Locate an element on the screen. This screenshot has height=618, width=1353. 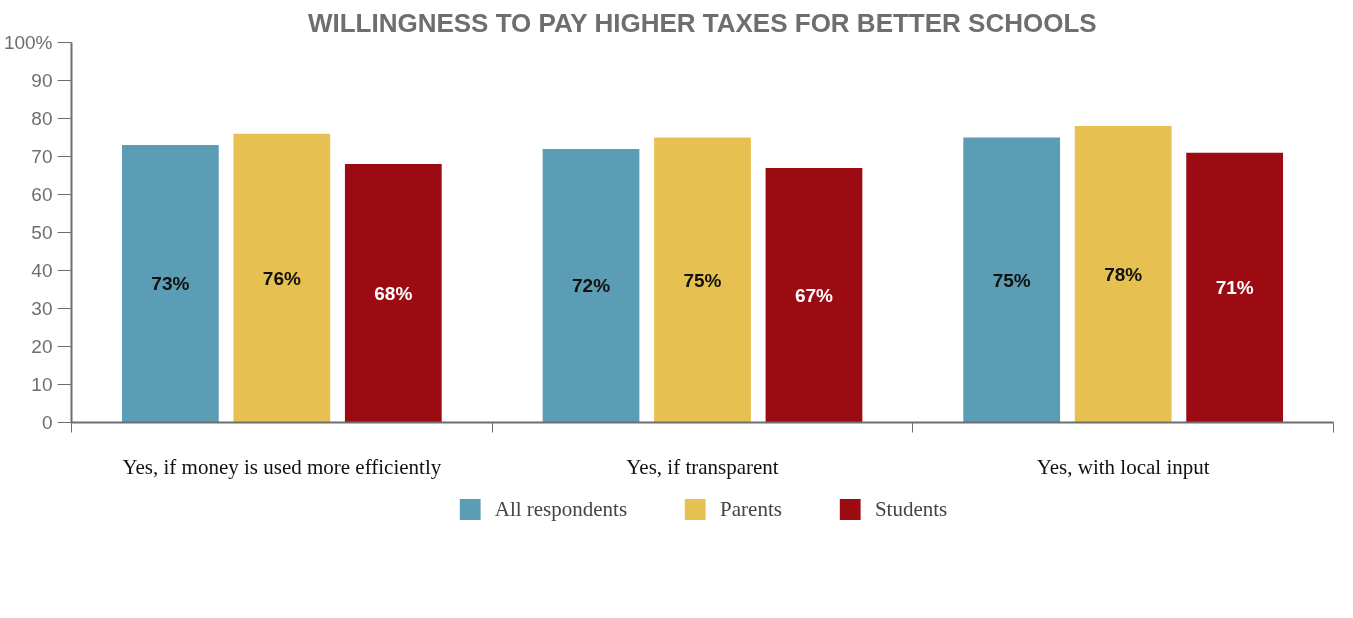
data-label: 71% is located at coordinates (1234, 288).